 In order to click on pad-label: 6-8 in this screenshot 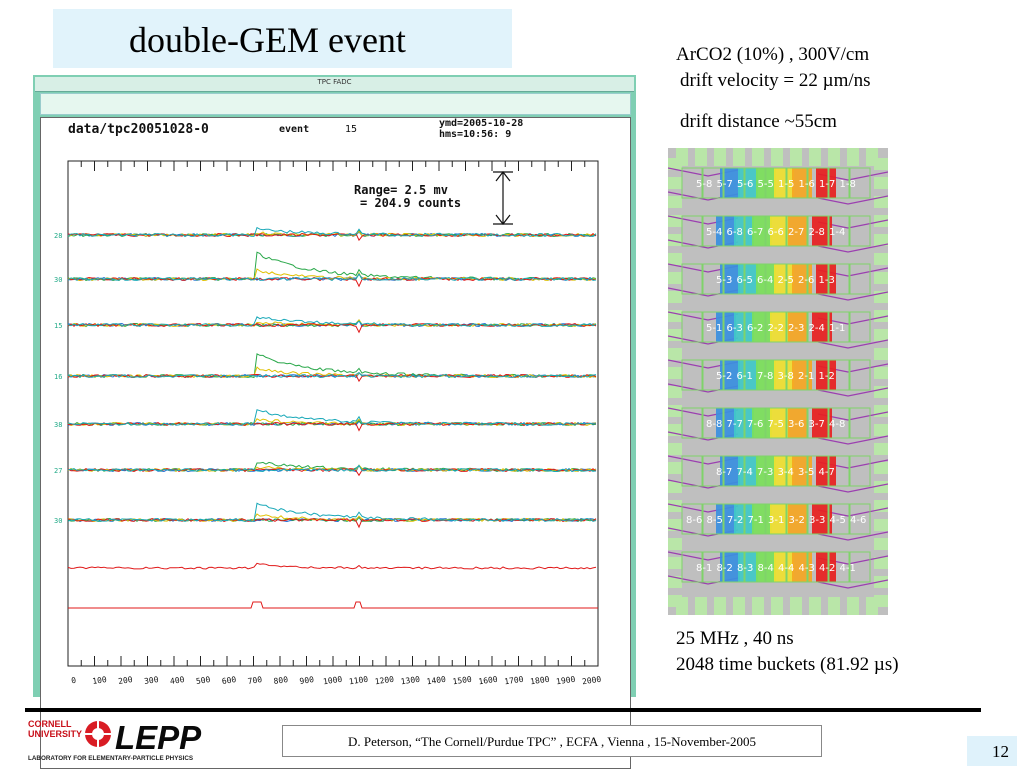, I will do `click(734, 232)`.